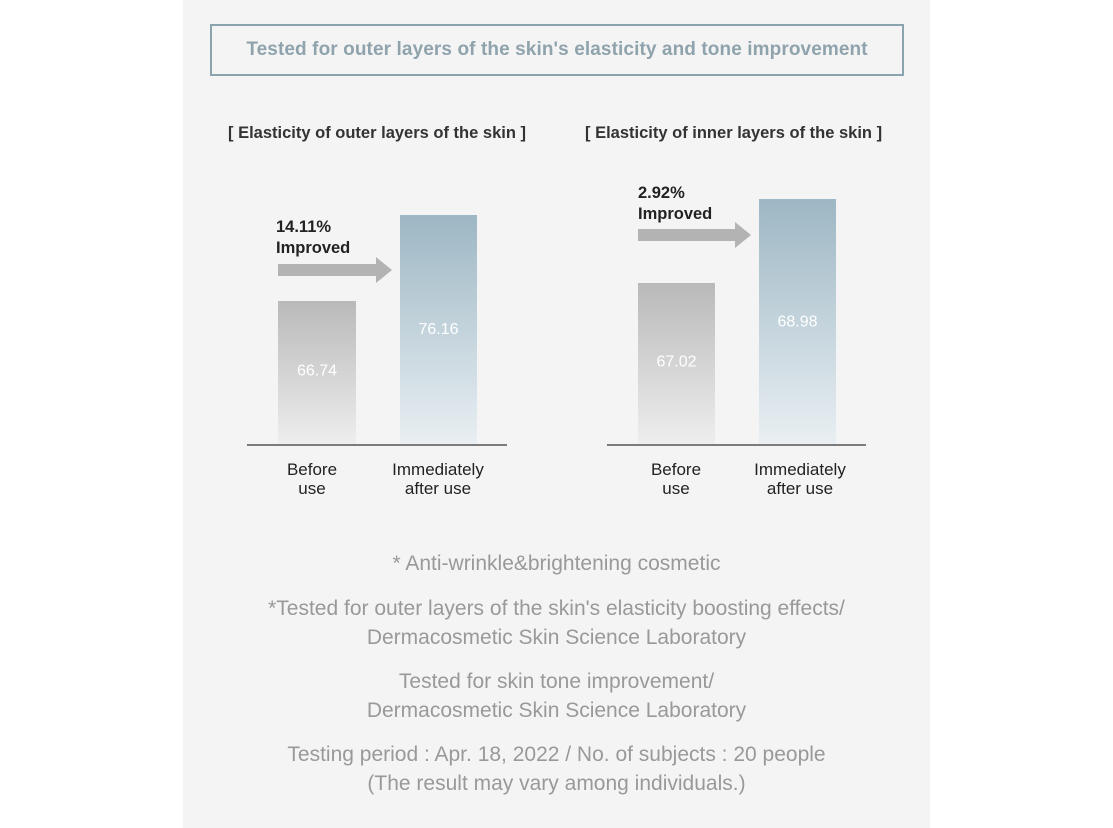 The width and height of the screenshot is (1113, 828). I want to click on improvement-percent: 14.11%, so click(303, 227).